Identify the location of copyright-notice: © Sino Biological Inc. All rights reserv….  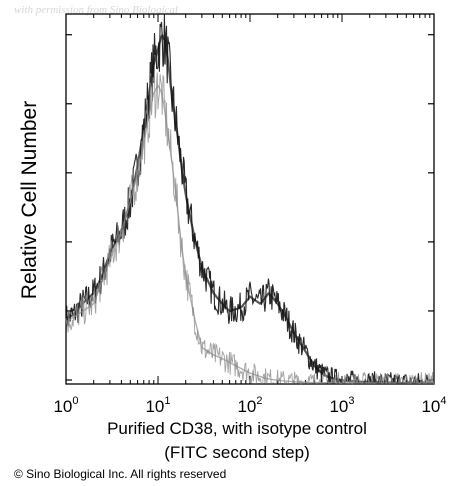
(120, 474).